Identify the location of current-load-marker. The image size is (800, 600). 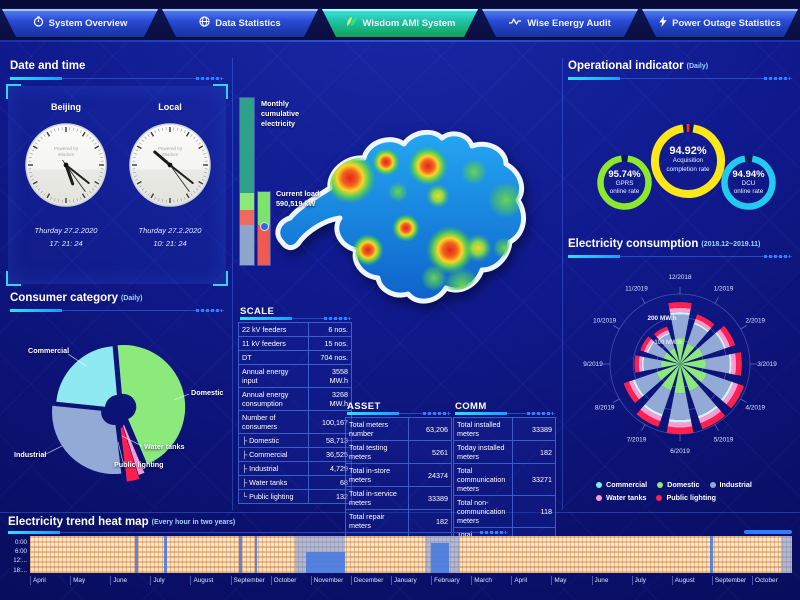
(264, 226).